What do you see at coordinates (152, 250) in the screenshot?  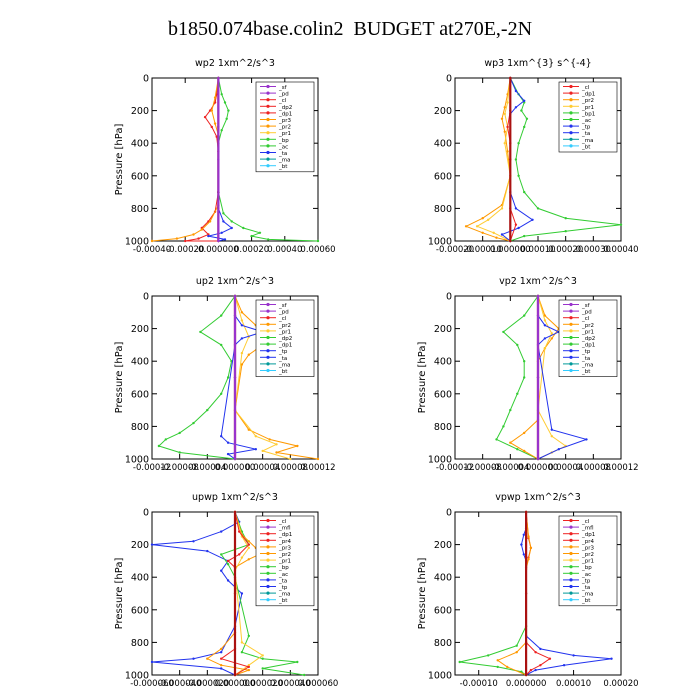 I see `x-tick-label: -0.00040` at bounding box center [152, 250].